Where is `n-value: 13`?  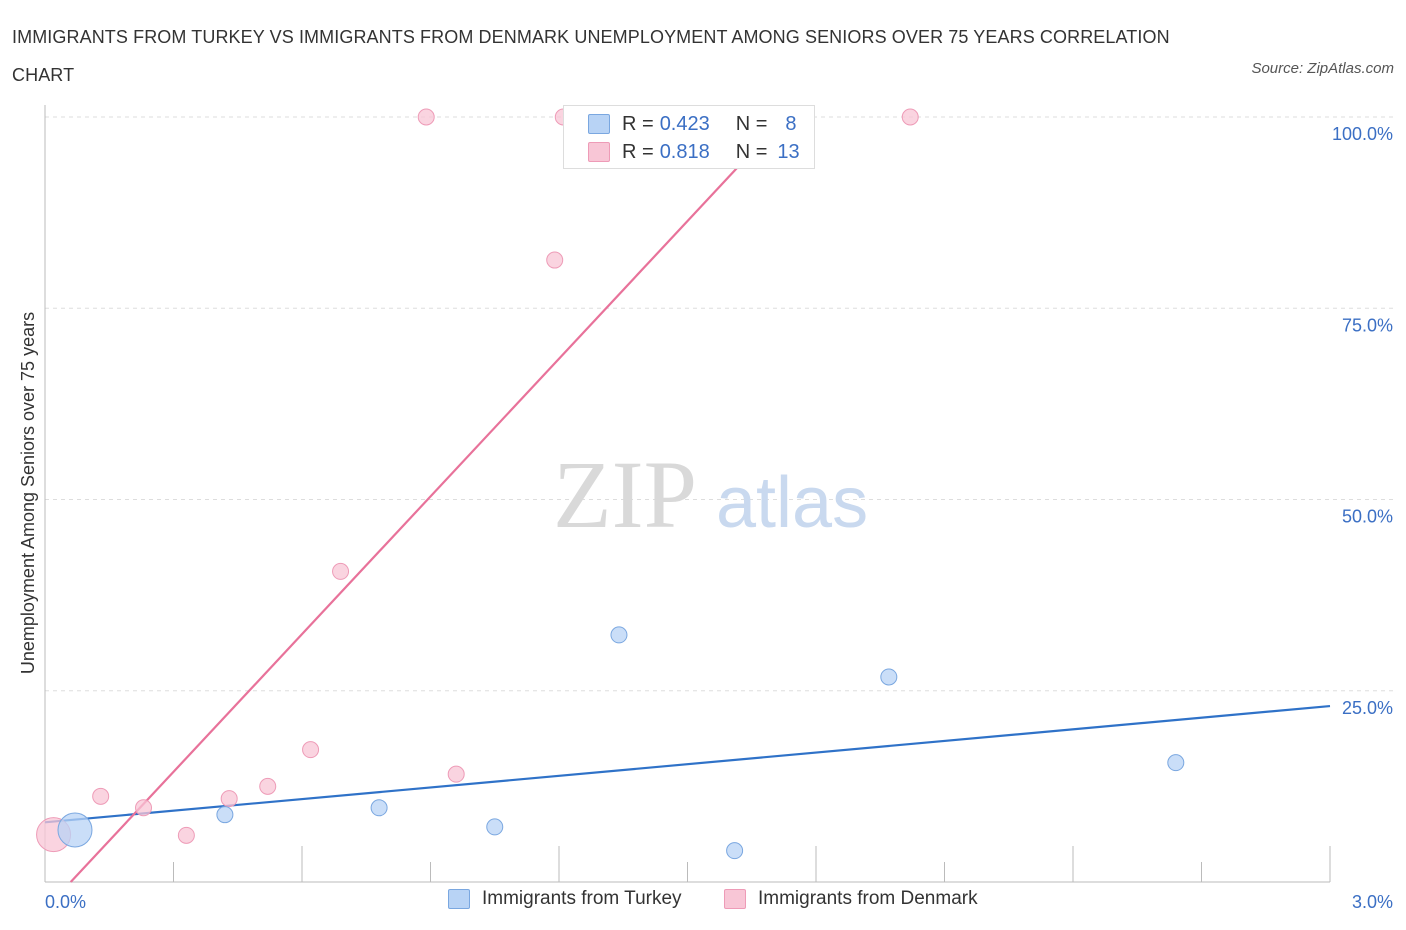
n-value: 13 is located at coordinates (788, 151).